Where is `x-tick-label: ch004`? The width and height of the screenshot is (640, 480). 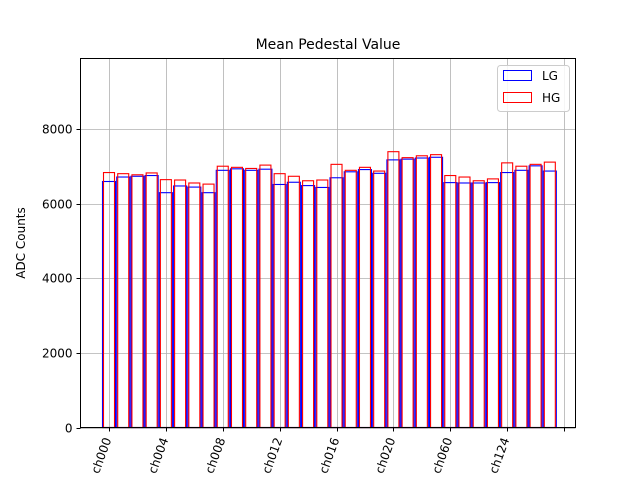 x-tick-label: ch004 is located at coordinates (158, 456).